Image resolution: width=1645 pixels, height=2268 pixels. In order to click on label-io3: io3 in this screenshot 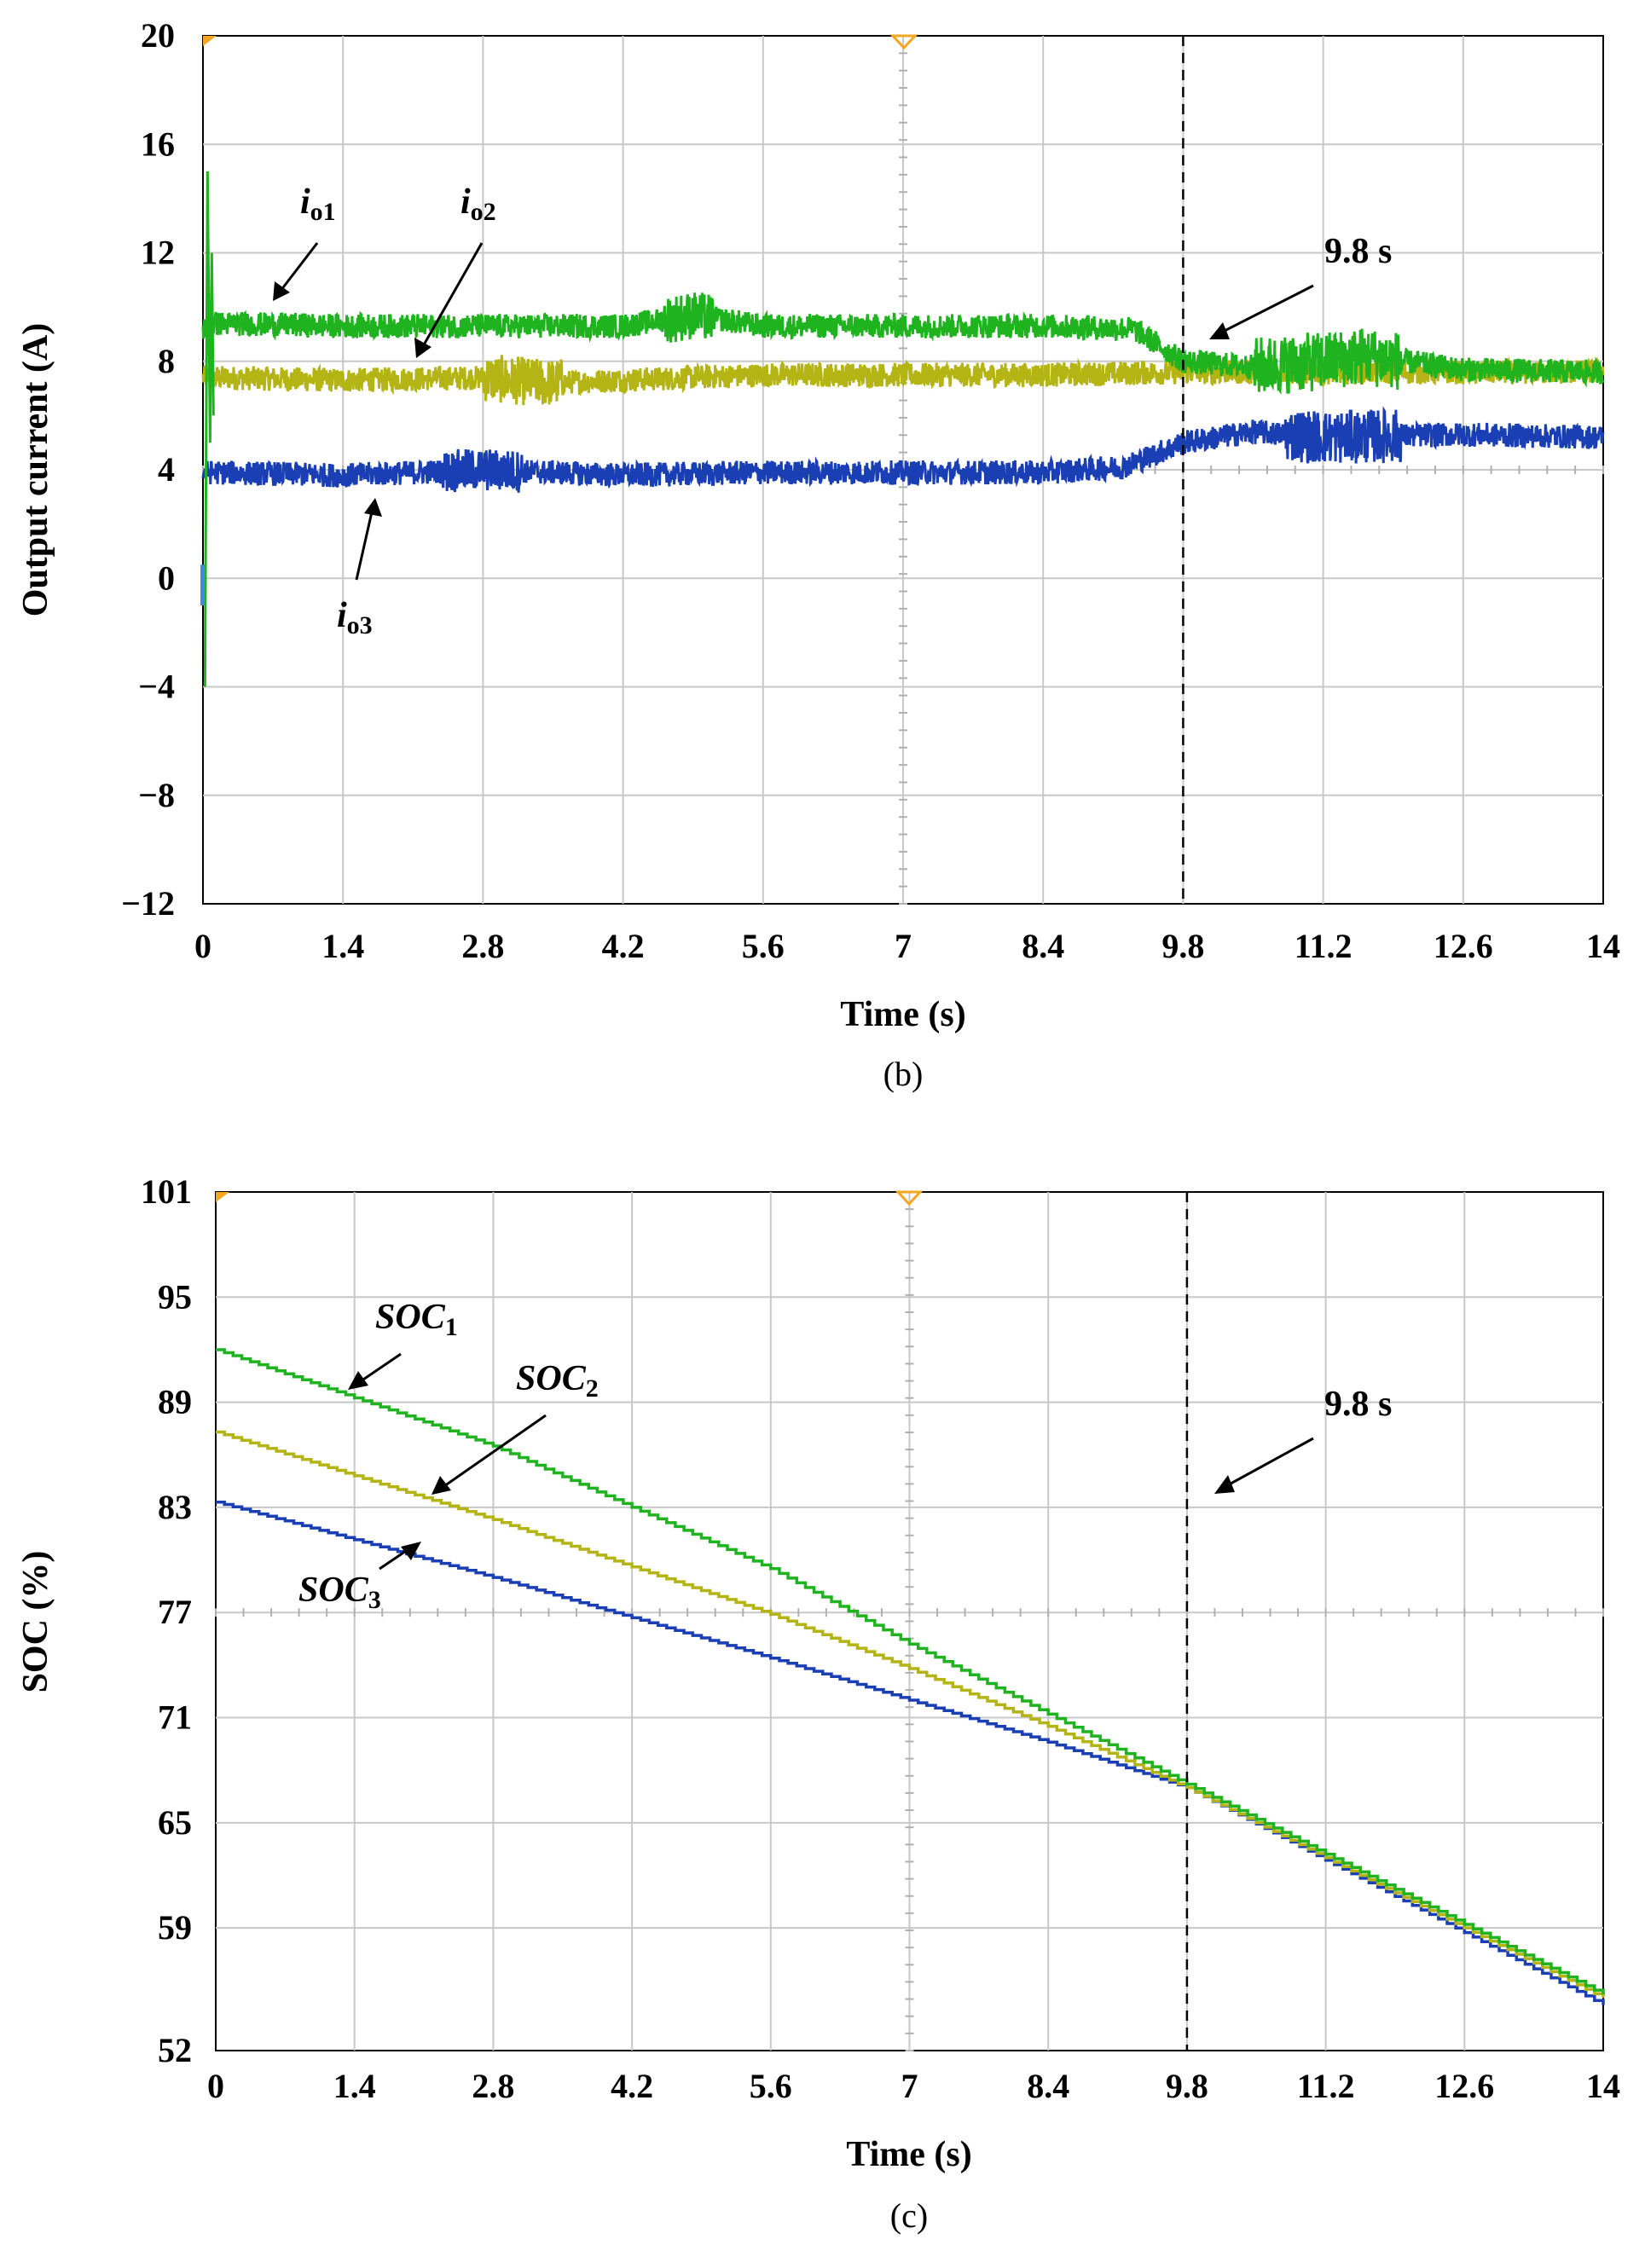, I will do `click(359, 569)`.